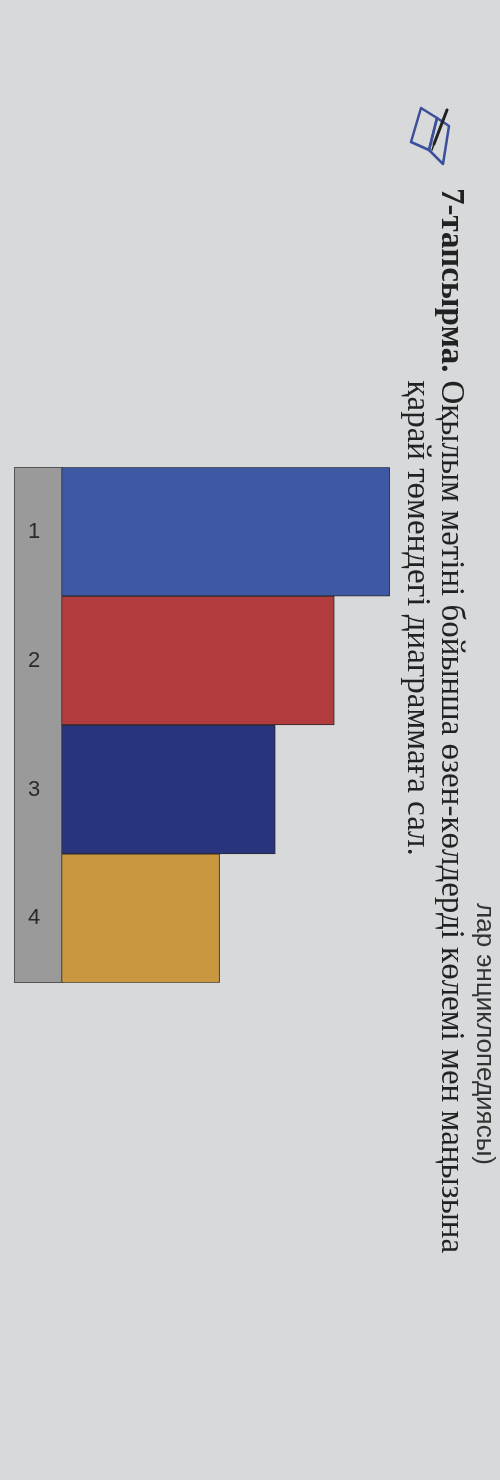  What do you see at coordinates (34, 917) in the screenshot?
I see `y-tick-label: 4` at bounding box center [34, 917].